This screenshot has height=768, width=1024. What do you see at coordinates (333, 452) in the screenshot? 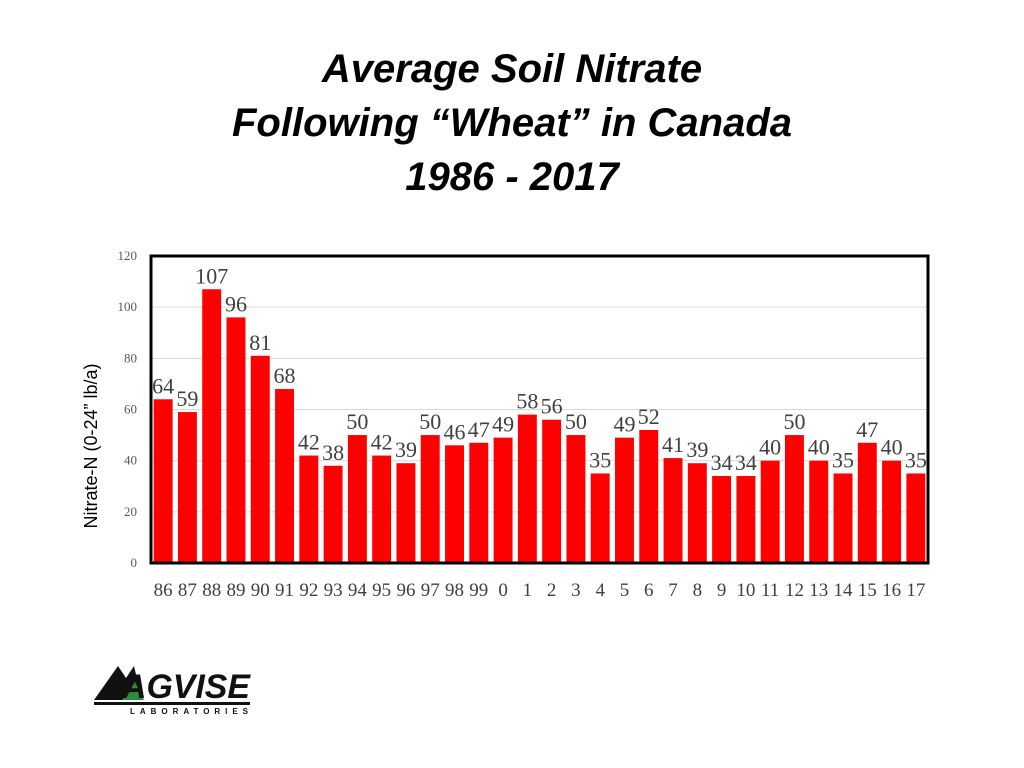
I see `data-label: 38` at bounding box center [333, 452].